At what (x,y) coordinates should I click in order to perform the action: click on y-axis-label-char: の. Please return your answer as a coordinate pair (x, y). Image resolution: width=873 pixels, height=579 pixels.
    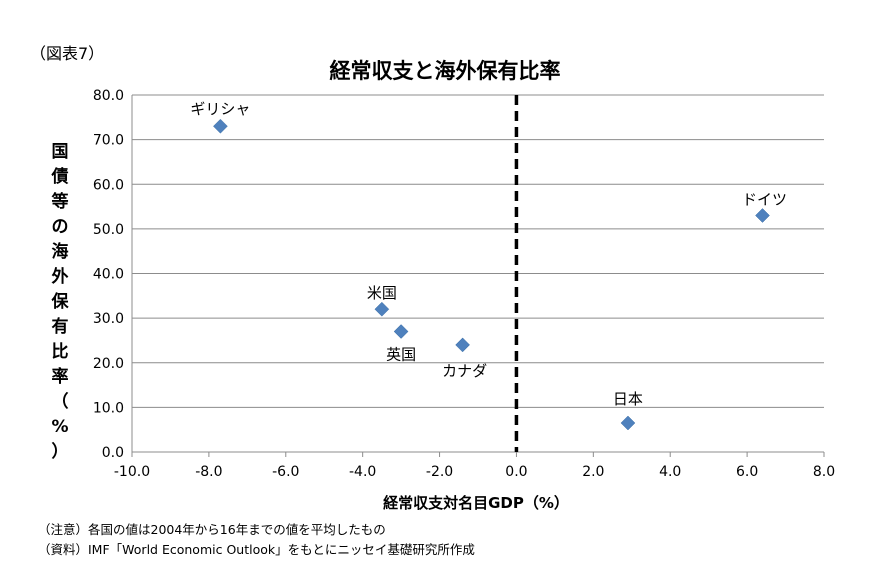
    Looking at the image, I should click on (60, 227).